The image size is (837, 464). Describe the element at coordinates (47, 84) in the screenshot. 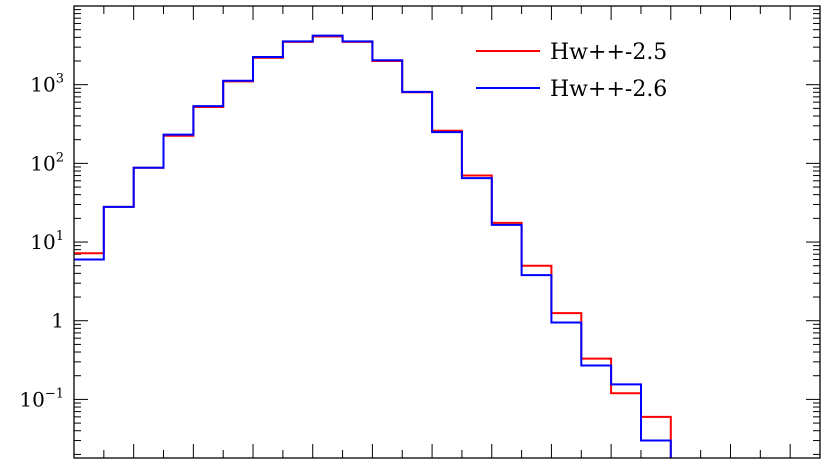

I see `y-tick-label: 10³` at that location.